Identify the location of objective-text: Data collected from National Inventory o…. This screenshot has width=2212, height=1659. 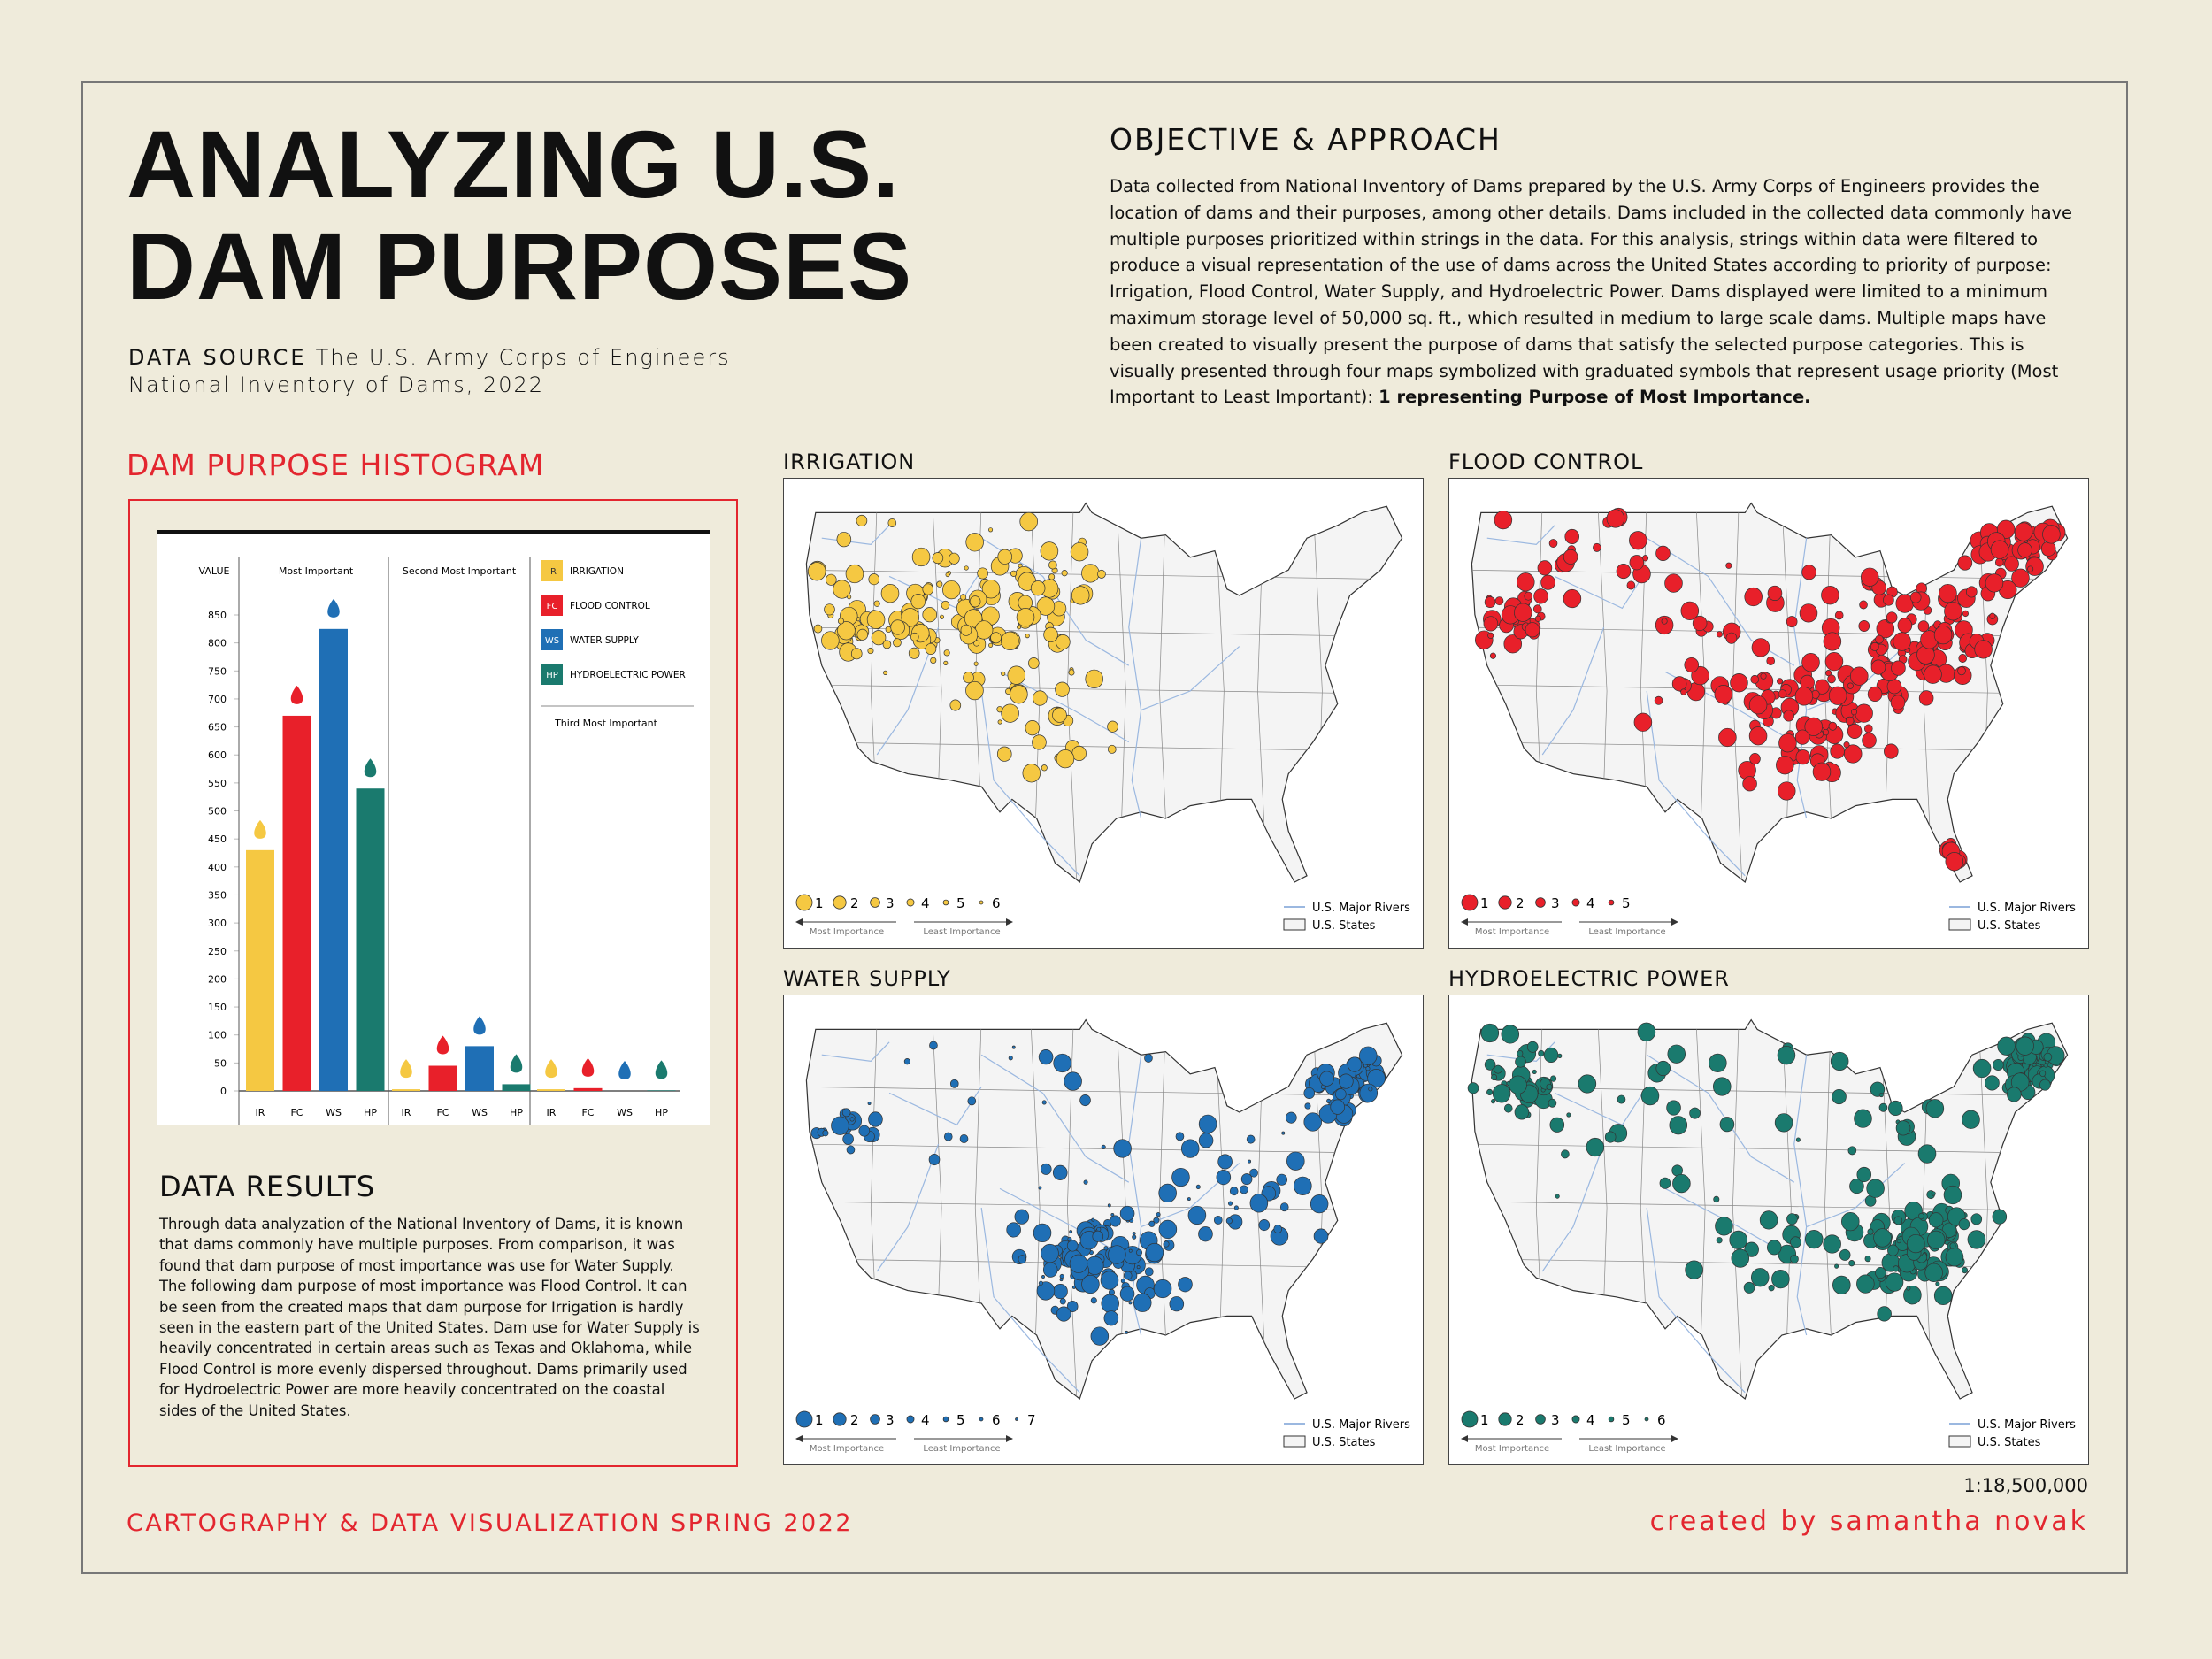
(1601, 292).